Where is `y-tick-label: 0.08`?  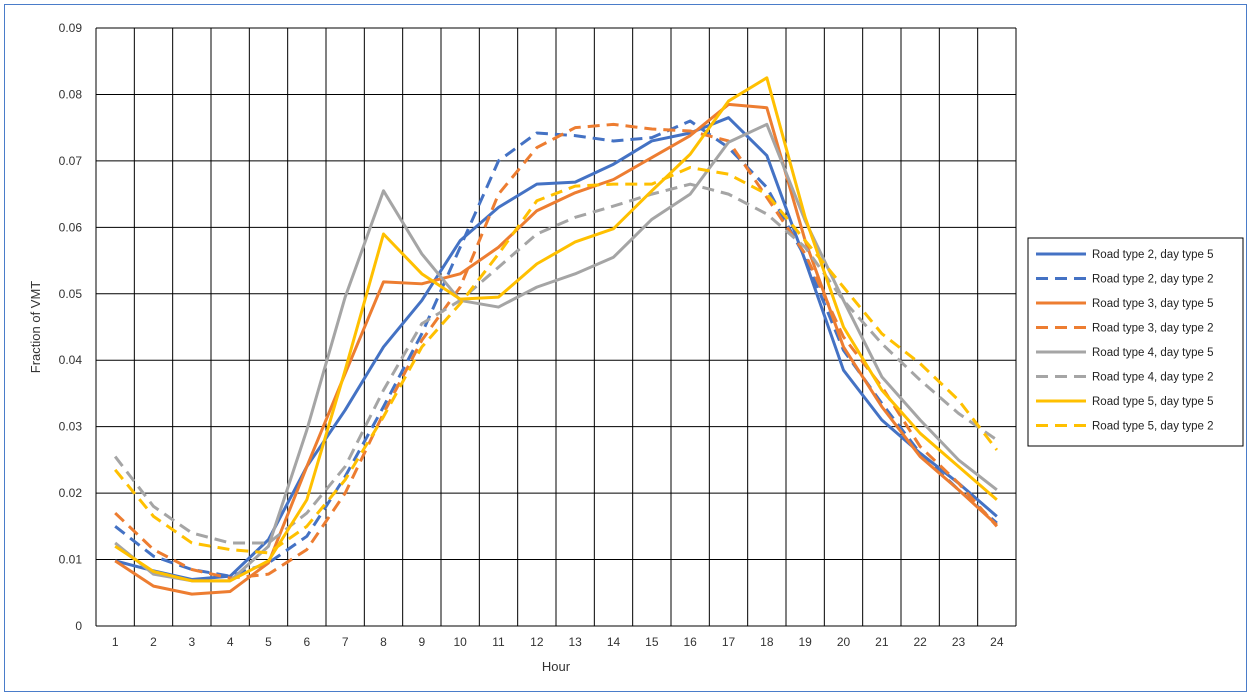
y-tick-label: 0.08 is located at coordinates (71, 94).